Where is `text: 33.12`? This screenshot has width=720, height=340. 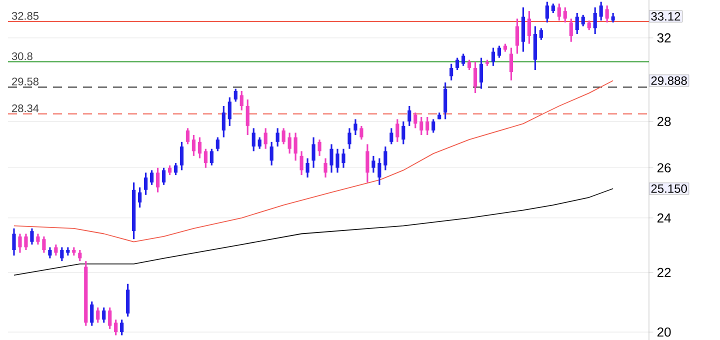
text: 33.12 is located at coordinates (665, 16).